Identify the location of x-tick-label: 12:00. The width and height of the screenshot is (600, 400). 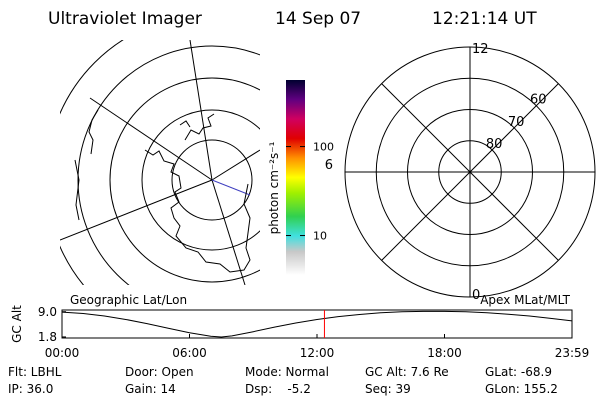
(317, 353).